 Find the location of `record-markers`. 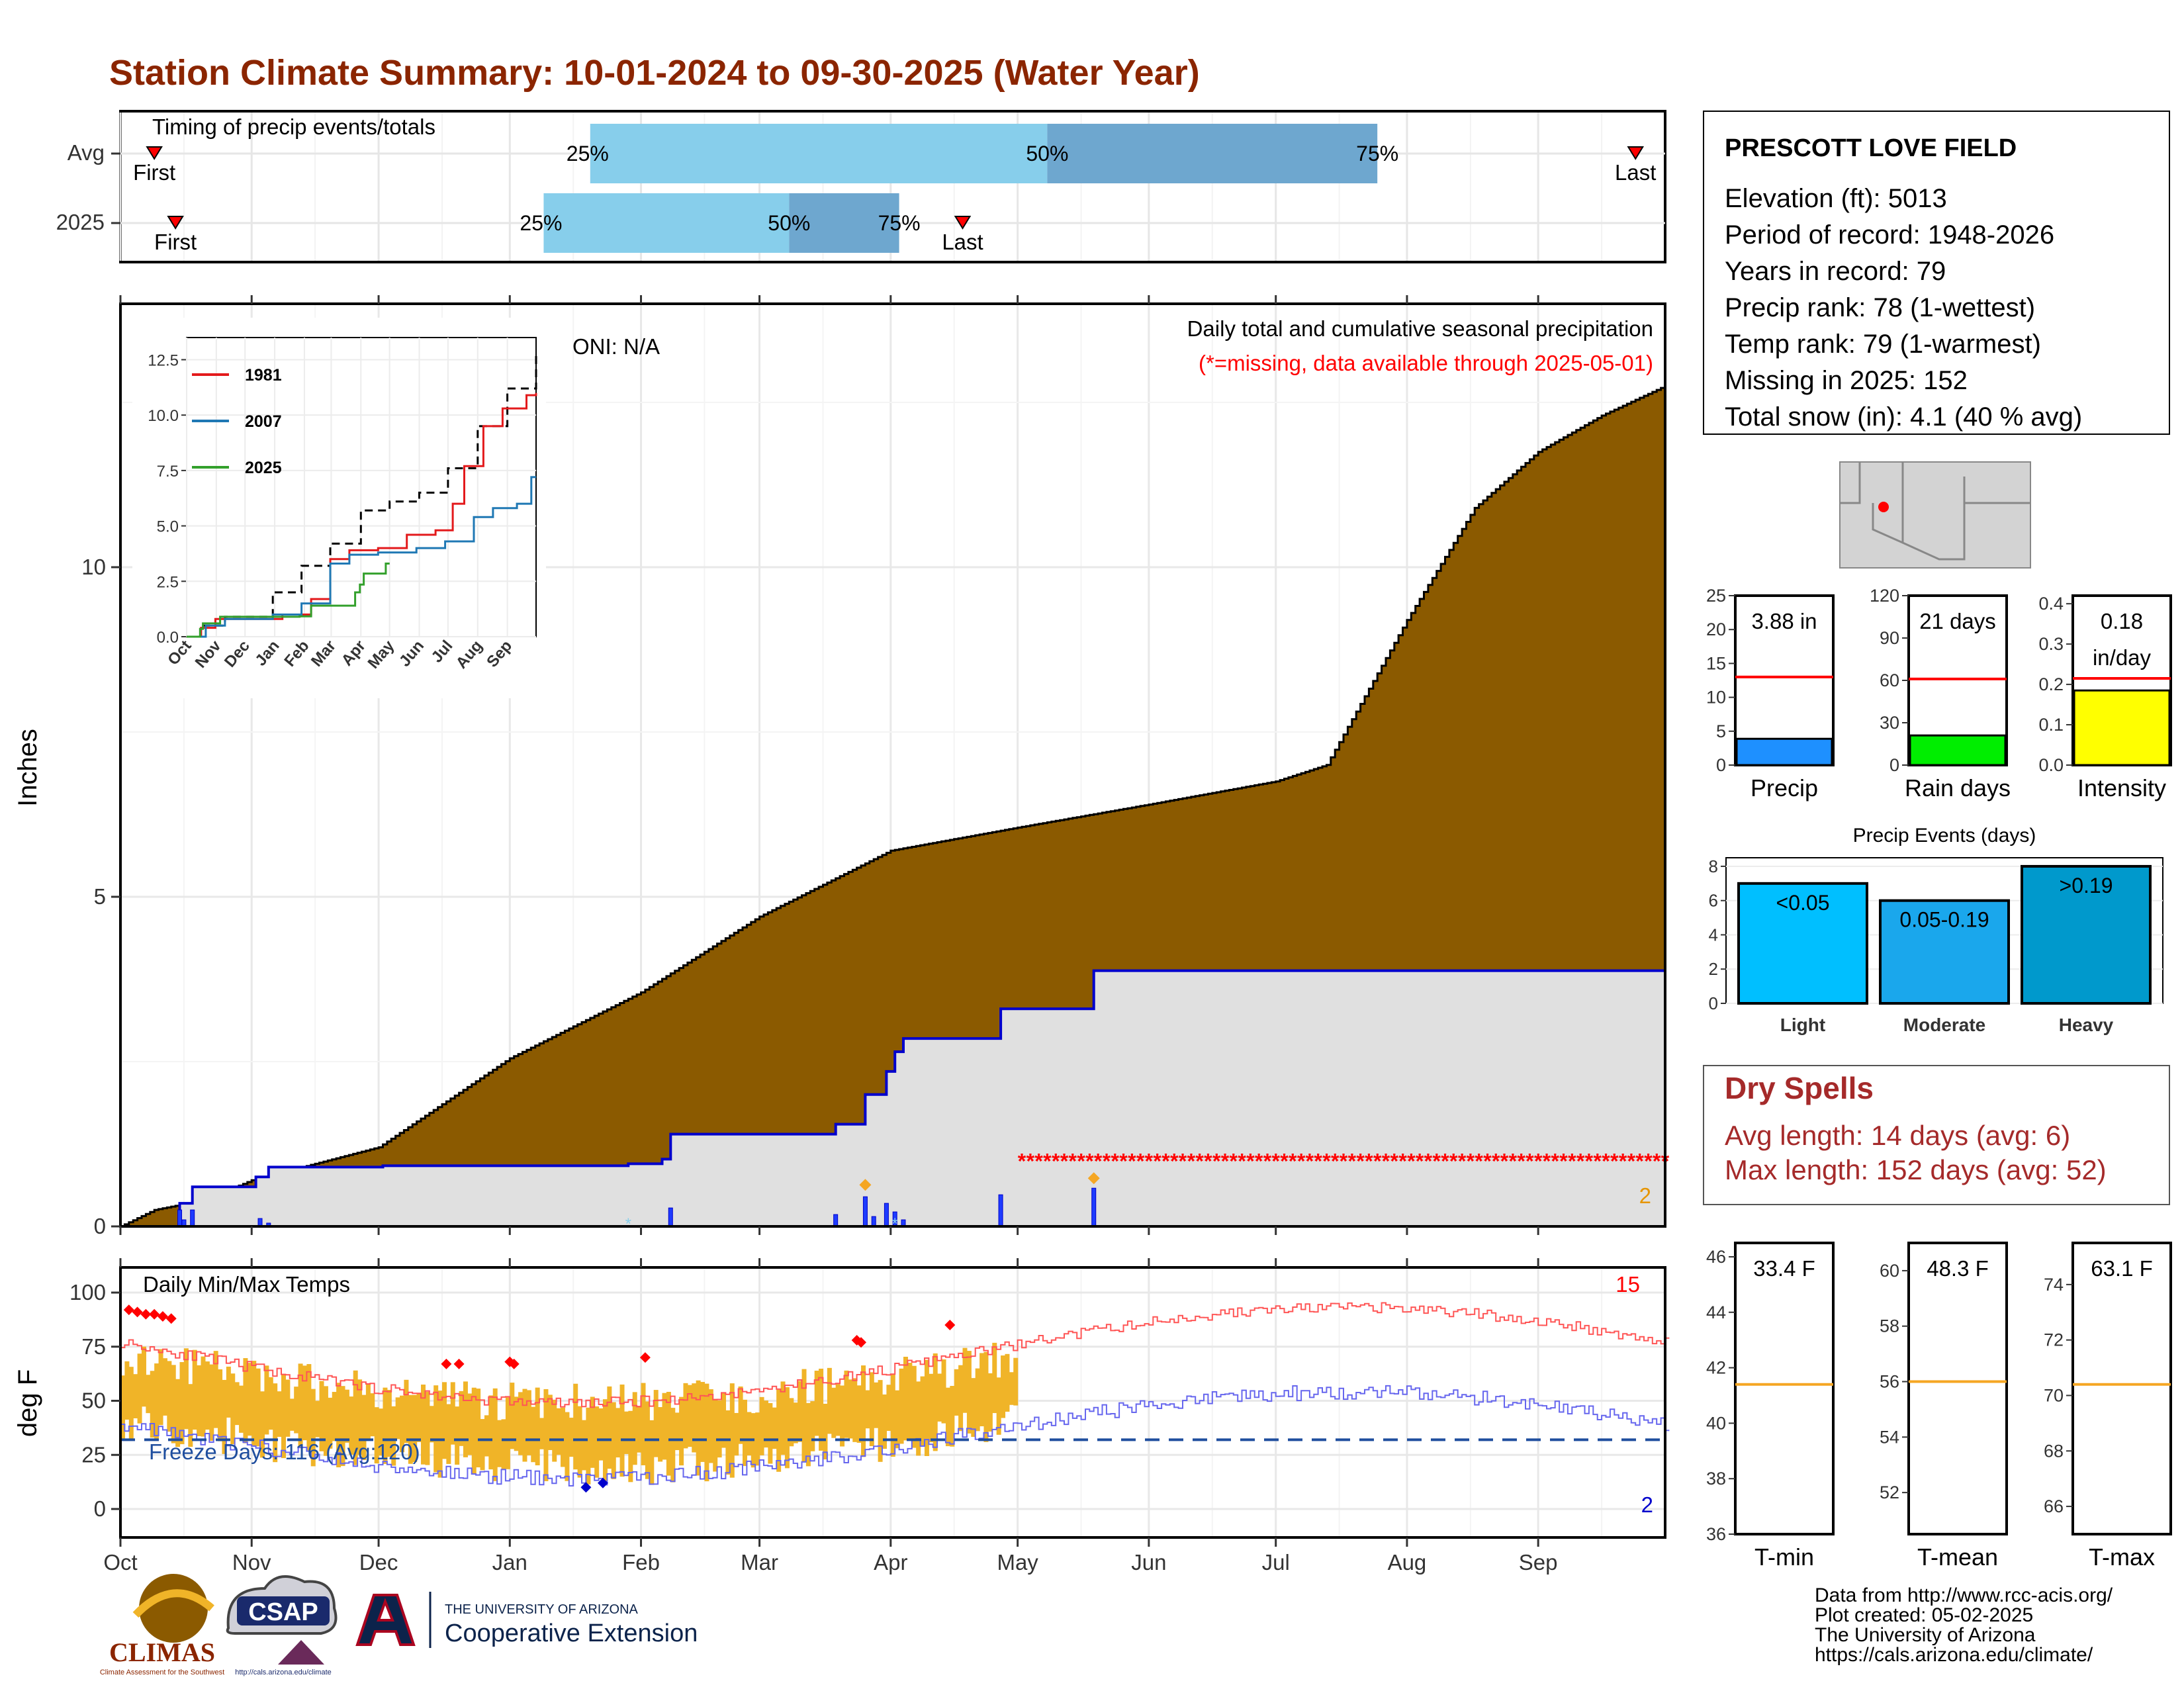

record-markers is located at coordinates (539, 1398).